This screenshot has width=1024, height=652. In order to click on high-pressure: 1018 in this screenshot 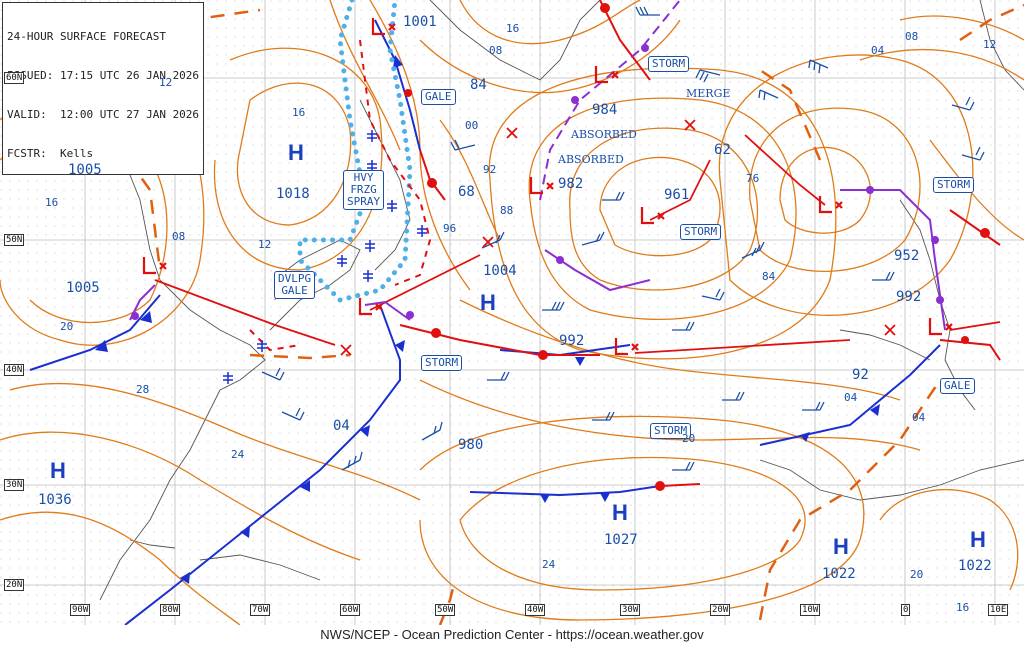, I will do `click(293, 194)`.